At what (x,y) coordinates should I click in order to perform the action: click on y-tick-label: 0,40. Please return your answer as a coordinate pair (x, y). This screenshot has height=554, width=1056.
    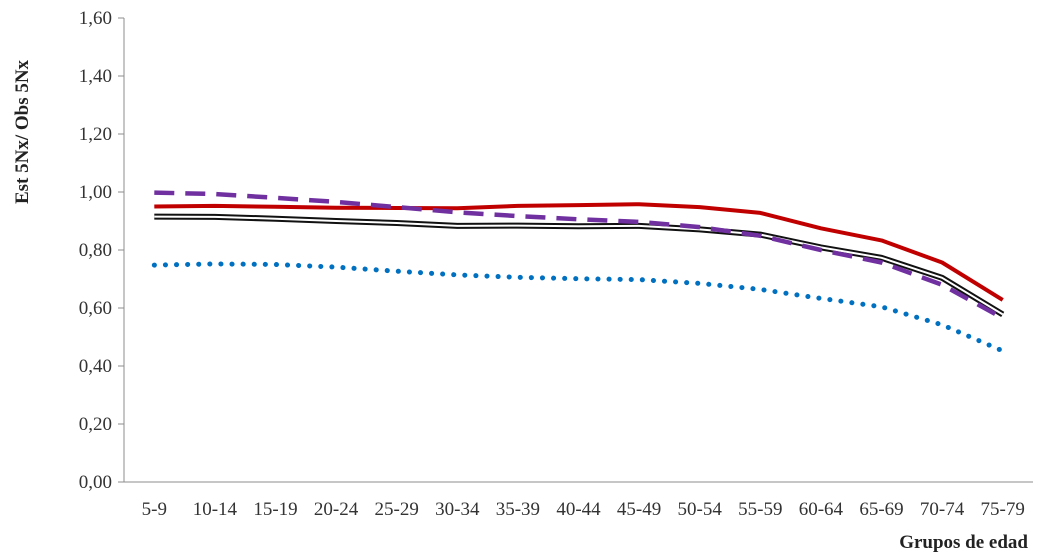
    Looking at the image, I should click on (95, 366).